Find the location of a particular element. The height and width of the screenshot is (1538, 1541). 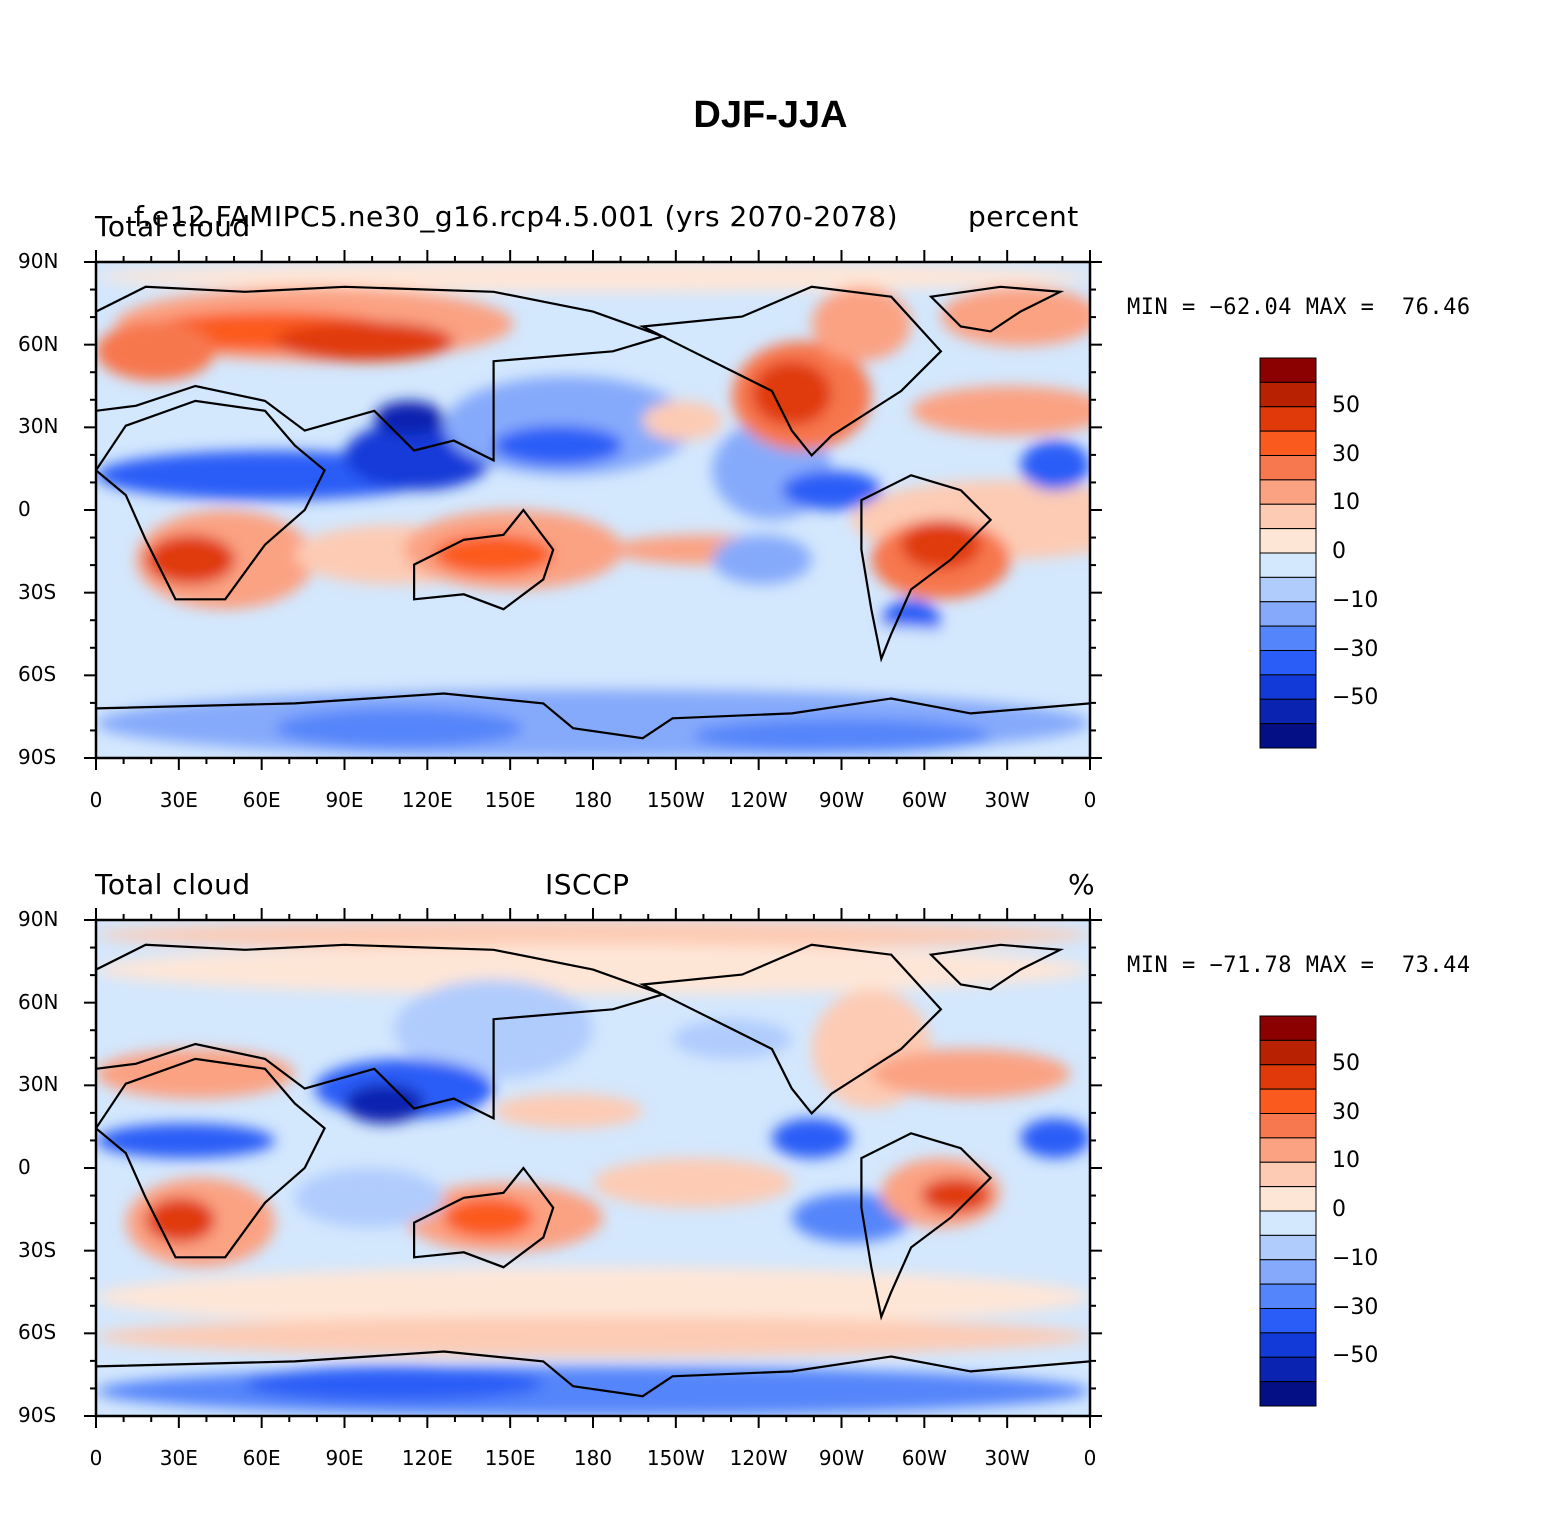

min-value: MIN = −62.04 is located at coordinates (1209, 307).